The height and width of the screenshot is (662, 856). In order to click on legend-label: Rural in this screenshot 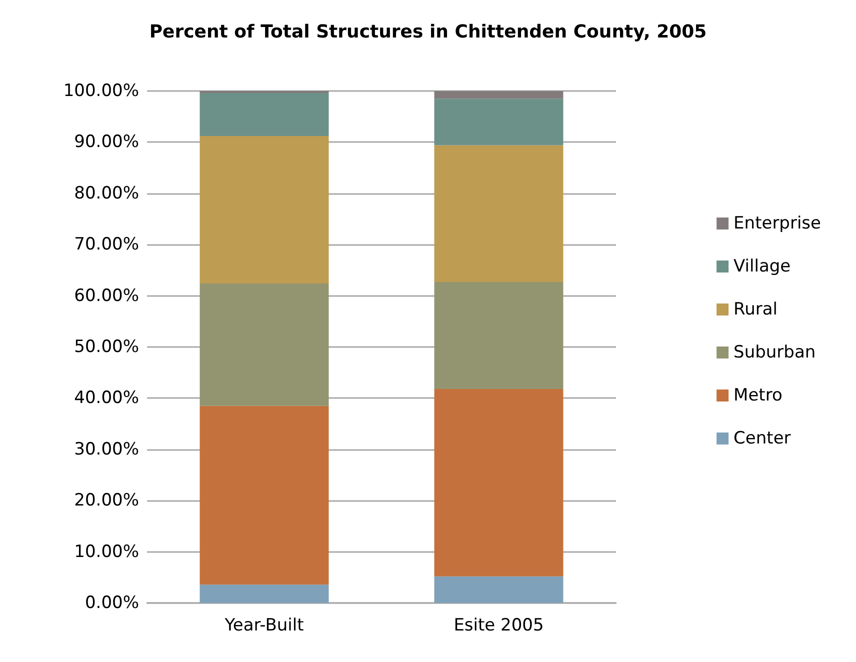, I will do `click(756, 310)`.